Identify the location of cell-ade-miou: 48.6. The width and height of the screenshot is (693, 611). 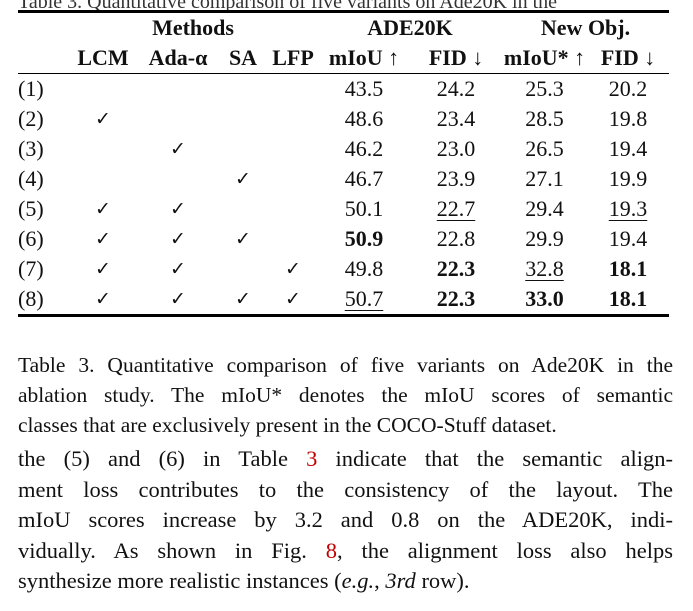
(364, 118).